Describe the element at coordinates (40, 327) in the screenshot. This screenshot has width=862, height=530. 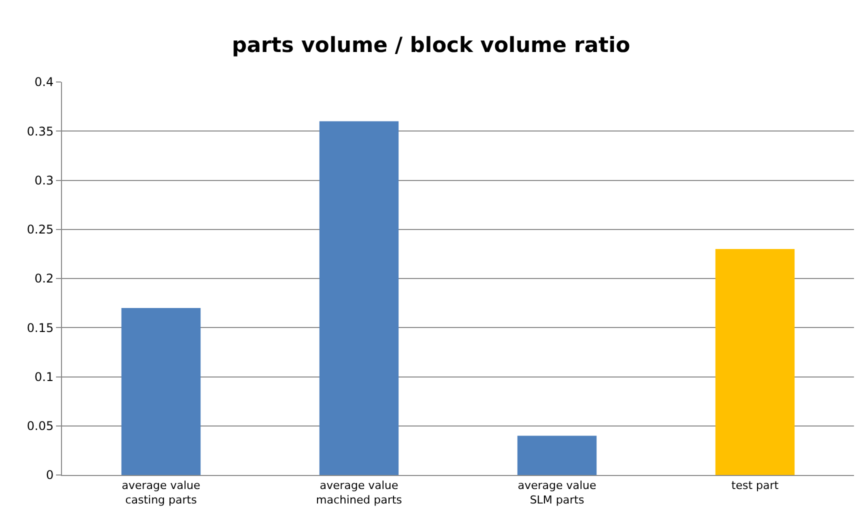
I see `y-tick-label: 0.15` at that location.